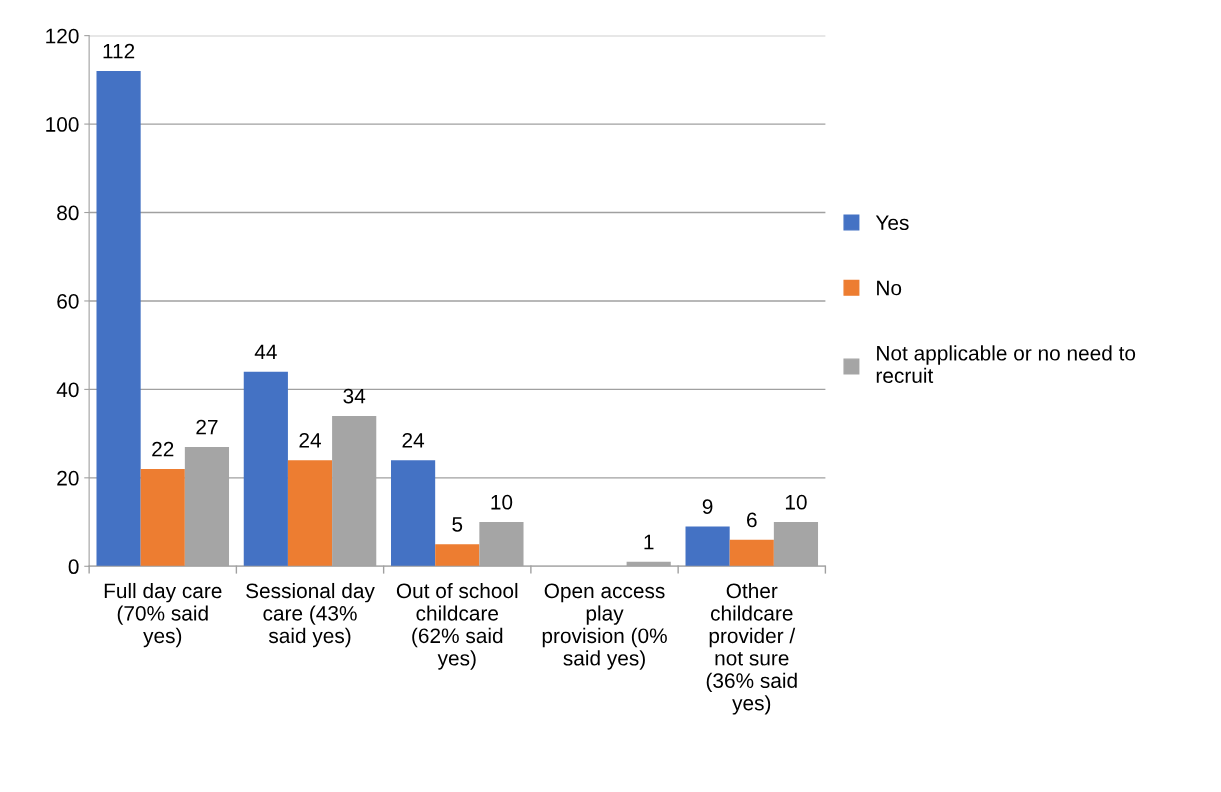 Image resolution: width=1221 pixels, height=792 pixels. I want to click on data-label: 6, so click(752, 520).